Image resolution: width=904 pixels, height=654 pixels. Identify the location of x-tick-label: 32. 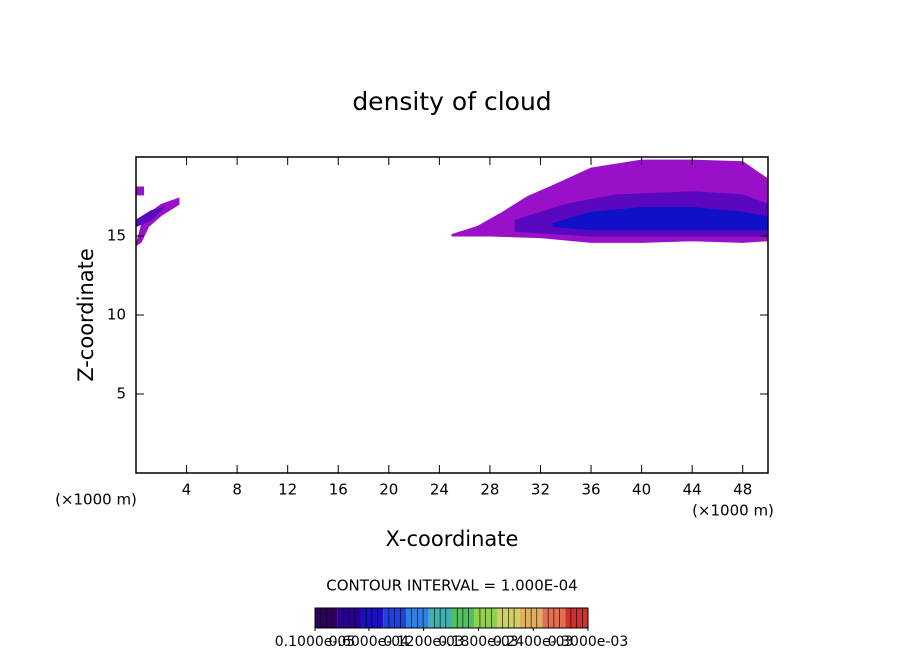
(540, 490).